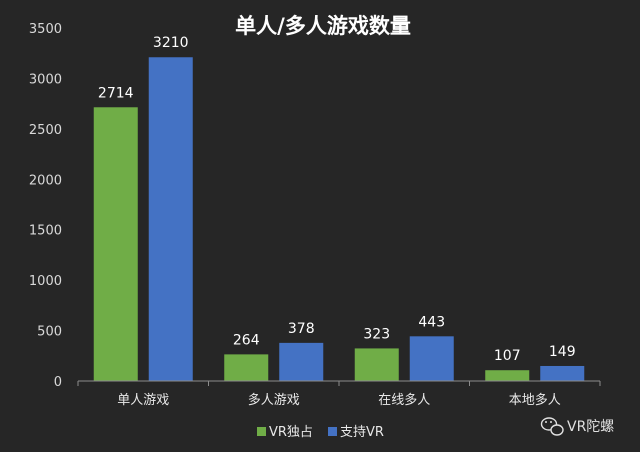 The image size is (640, 452). I want to click on watermark: VR陀螺, so click(577, 426).